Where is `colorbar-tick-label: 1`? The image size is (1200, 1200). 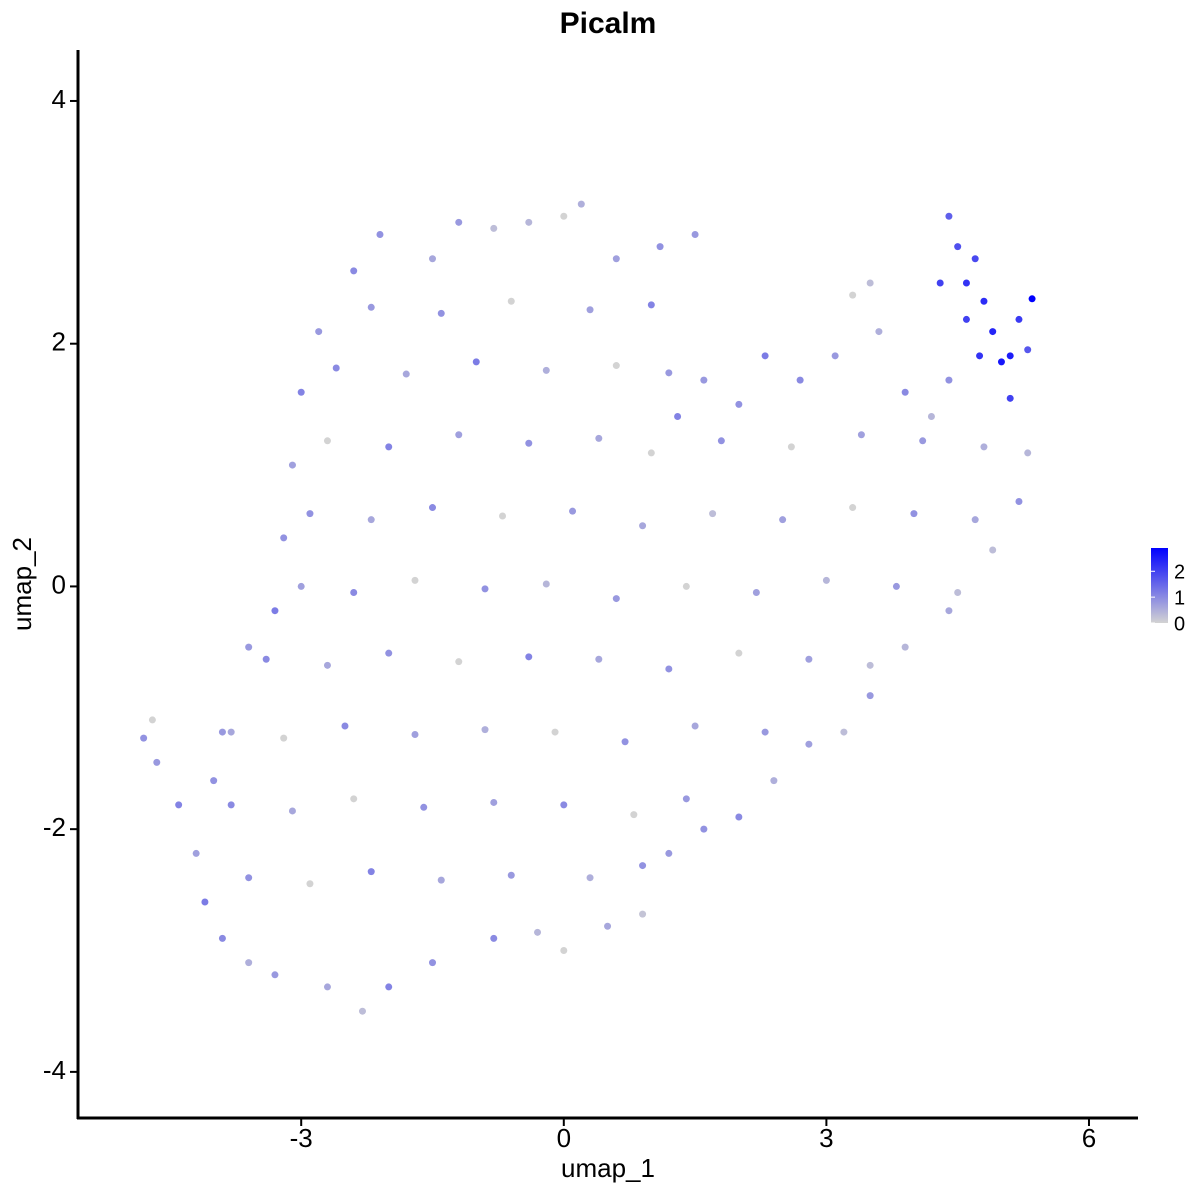
colorbar-tick-label: 1 is located at coordinates (1179, 598).